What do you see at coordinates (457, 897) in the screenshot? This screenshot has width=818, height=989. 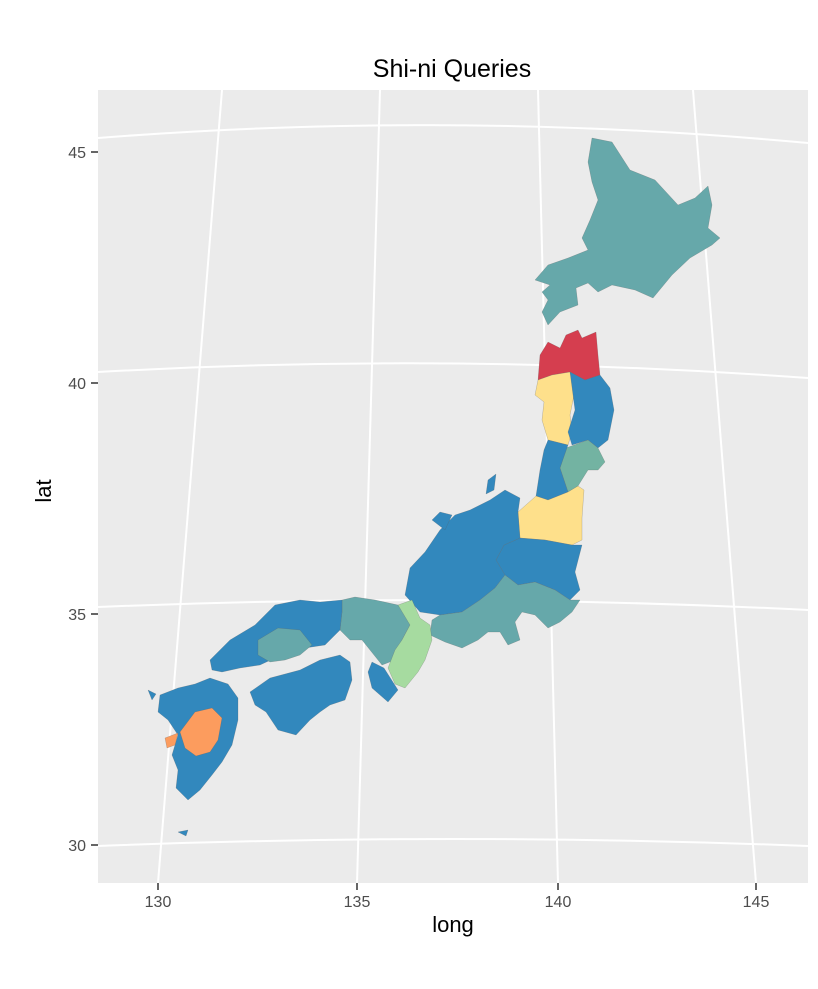 I see `x-axis-ticks: 130 135 140 145` at bounding box center [457, 897].